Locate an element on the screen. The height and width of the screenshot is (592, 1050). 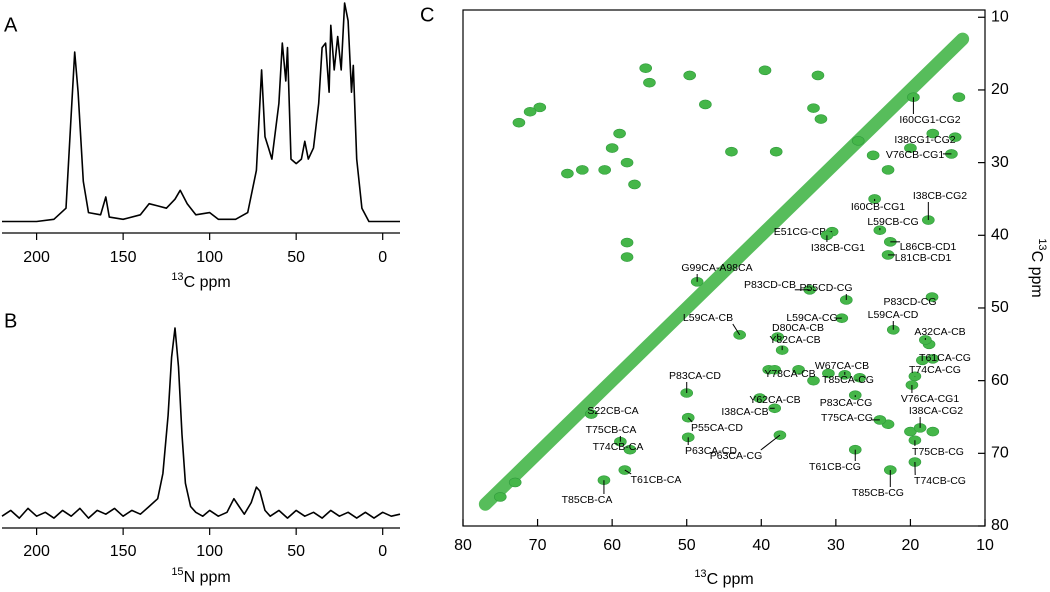
peak-label: T74CB-CG is located at coordinates (940, 481).